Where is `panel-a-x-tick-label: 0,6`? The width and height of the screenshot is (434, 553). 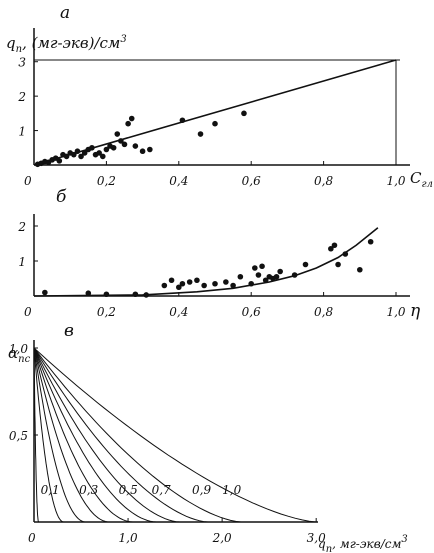
panel-a-x-tick-label: 0,6 is located at coordinates (251, 181).